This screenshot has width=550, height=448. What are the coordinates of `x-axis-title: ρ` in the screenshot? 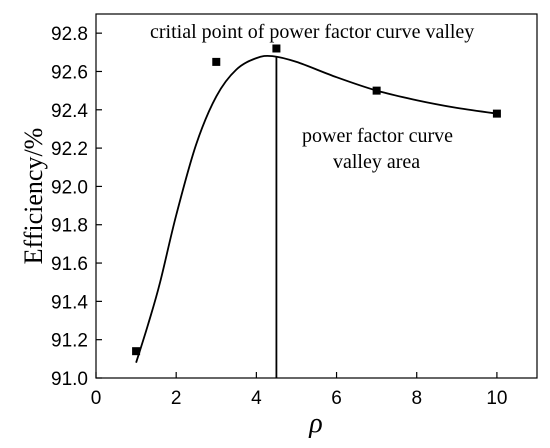 It's located at (315, 423).